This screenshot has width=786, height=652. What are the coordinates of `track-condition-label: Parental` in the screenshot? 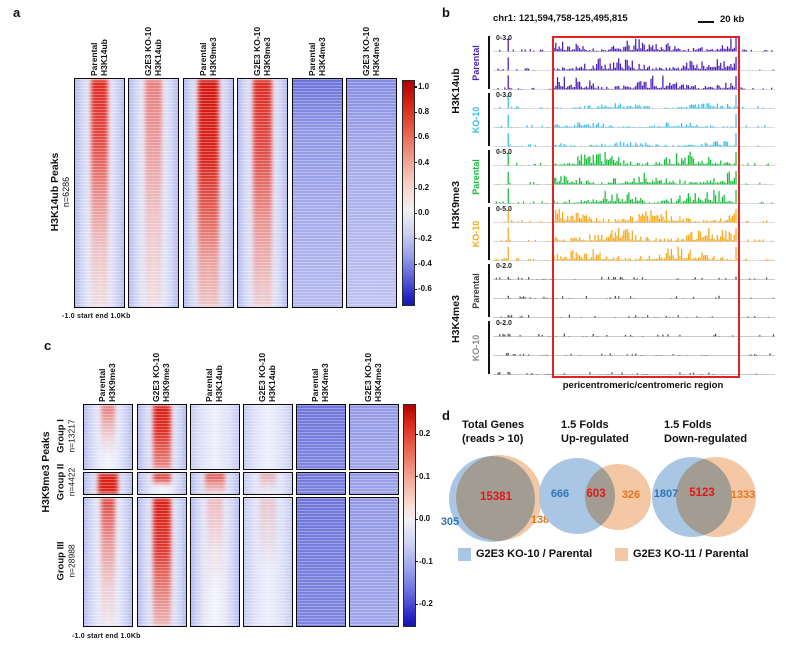 It's located at (476, 62).